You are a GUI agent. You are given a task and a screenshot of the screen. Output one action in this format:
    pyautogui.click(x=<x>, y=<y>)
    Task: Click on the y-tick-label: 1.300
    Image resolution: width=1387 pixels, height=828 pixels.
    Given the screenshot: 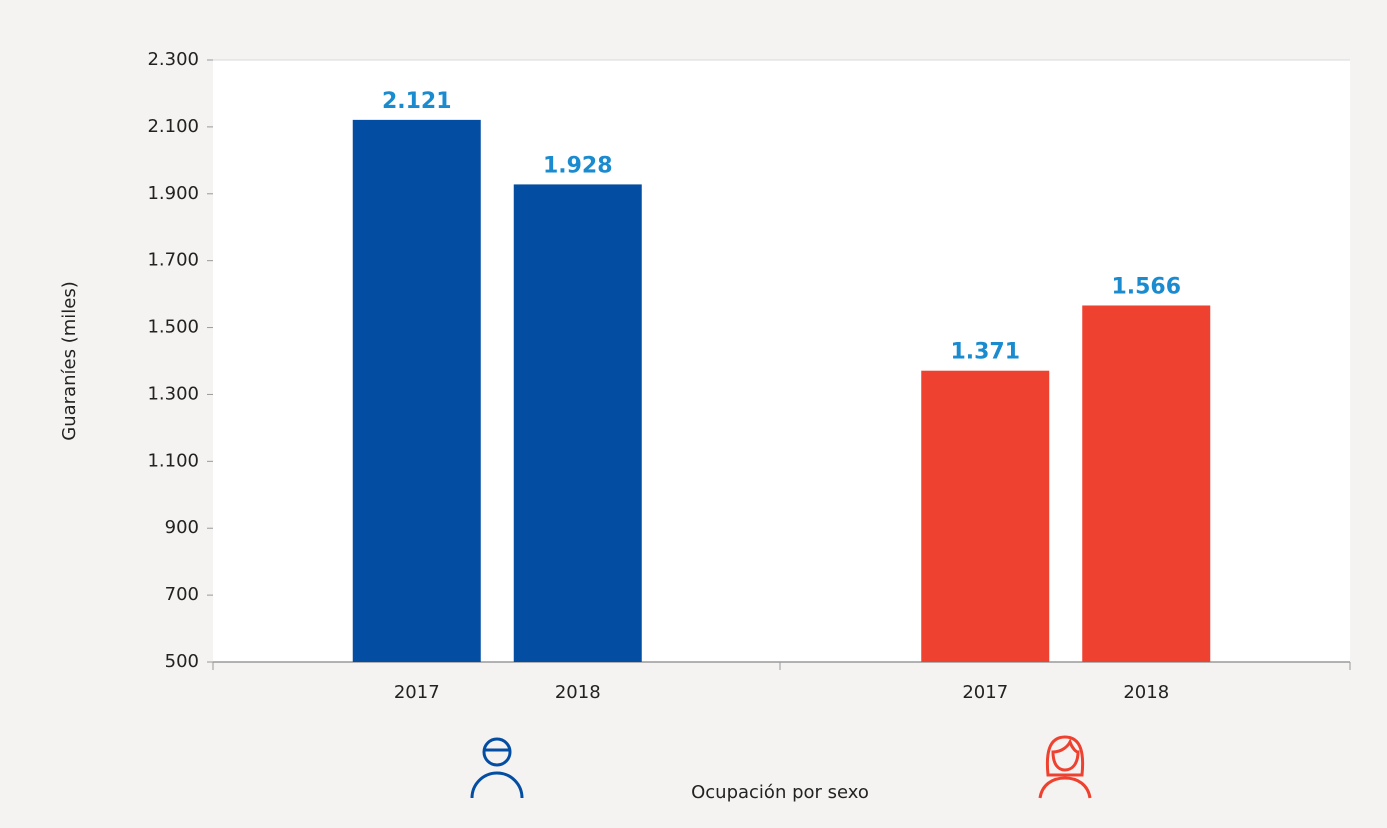 What is the action you would take?
    pyautogui.click(x=173, y=393)
    